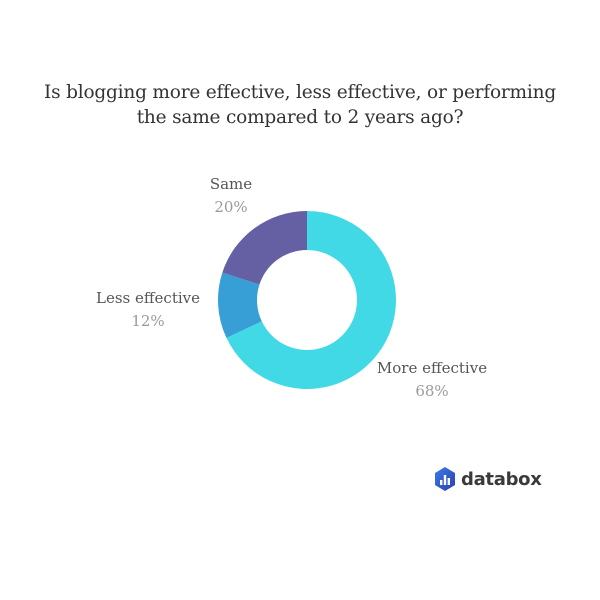 The height and width of the screenshot is (600, 600). I want to click on label-same: Same 20%, so click(231, 196).